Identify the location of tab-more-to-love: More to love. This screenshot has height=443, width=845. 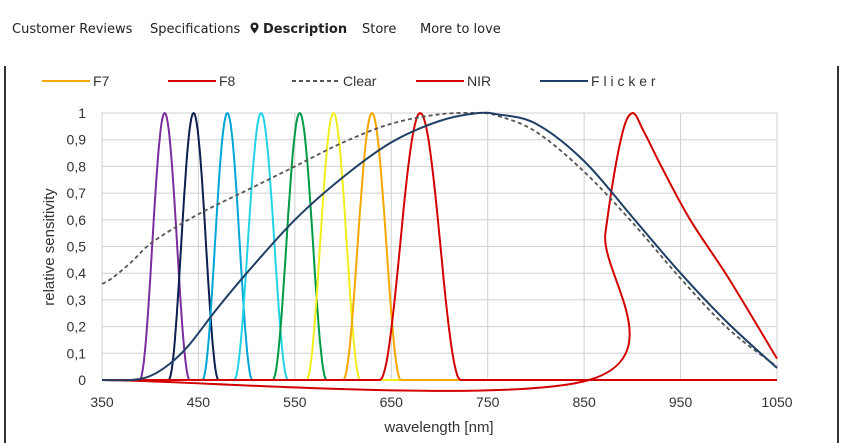
(460, 29).